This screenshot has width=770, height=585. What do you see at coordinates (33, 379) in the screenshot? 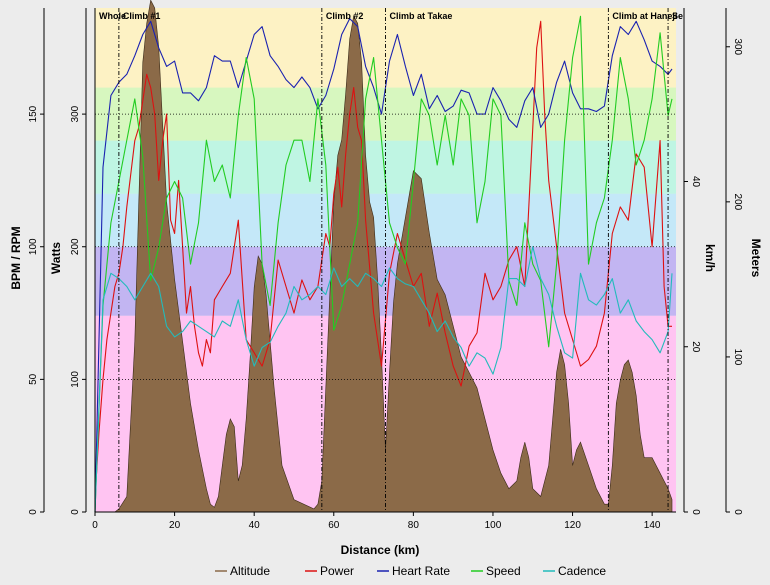
I see `tick-label-bpm: 50` at bounding box center [33, 379].